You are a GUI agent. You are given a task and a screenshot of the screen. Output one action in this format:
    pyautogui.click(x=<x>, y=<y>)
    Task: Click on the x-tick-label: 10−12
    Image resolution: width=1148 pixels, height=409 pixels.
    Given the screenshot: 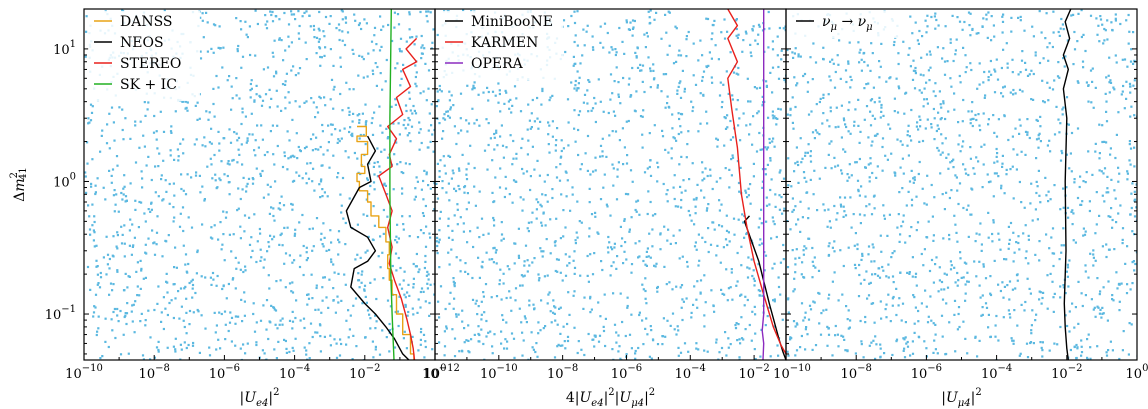 What is the action you would take?
    pyautogui.click(x=441, y=372)
    